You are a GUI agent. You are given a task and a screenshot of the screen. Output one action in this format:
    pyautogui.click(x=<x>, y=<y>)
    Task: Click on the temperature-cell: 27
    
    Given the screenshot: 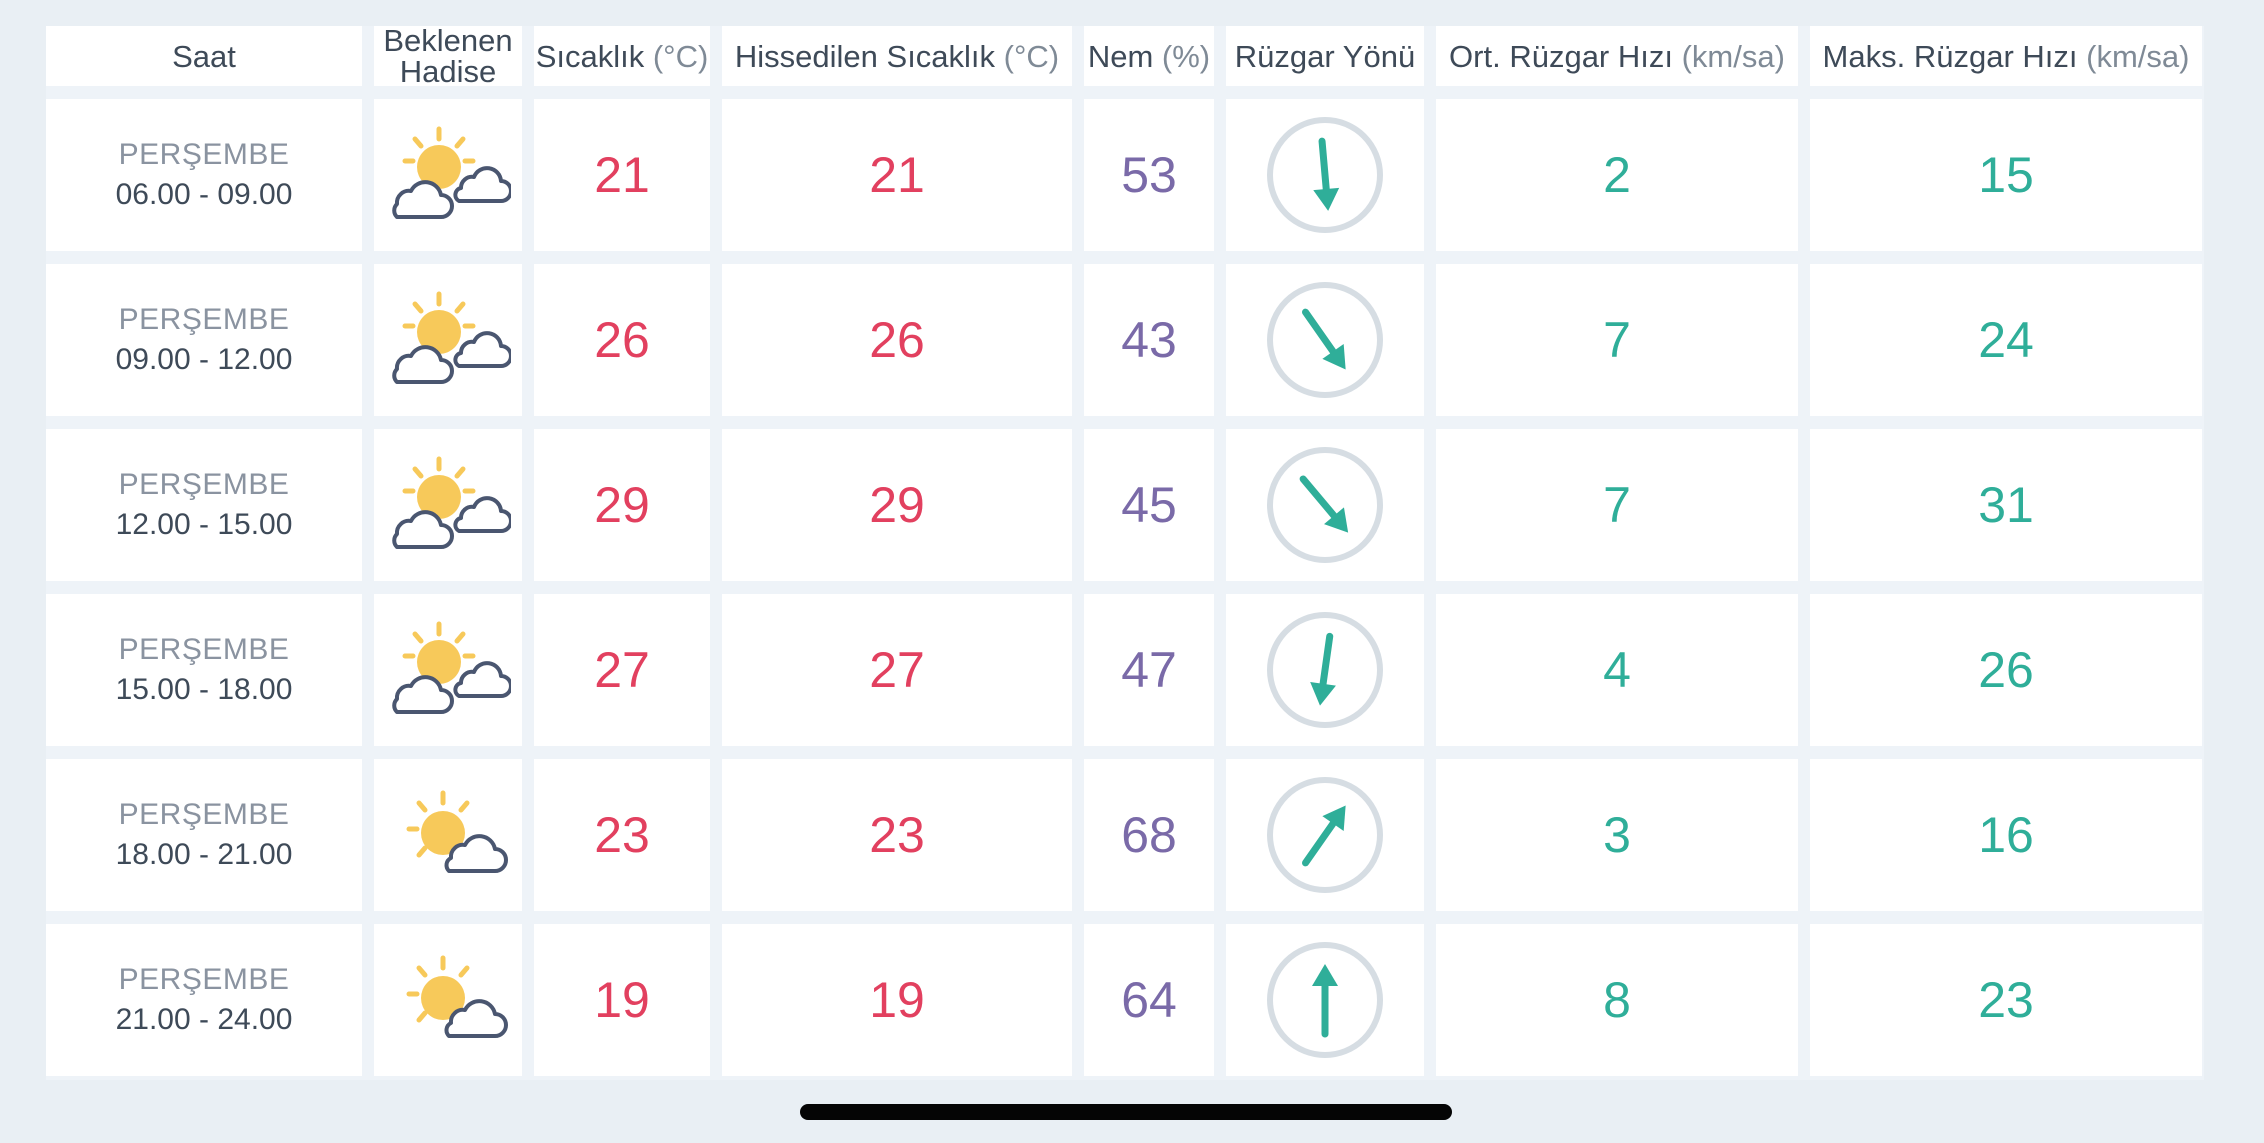 What is the action you would take?
    pyautogui.click(x=622, y=670)
    